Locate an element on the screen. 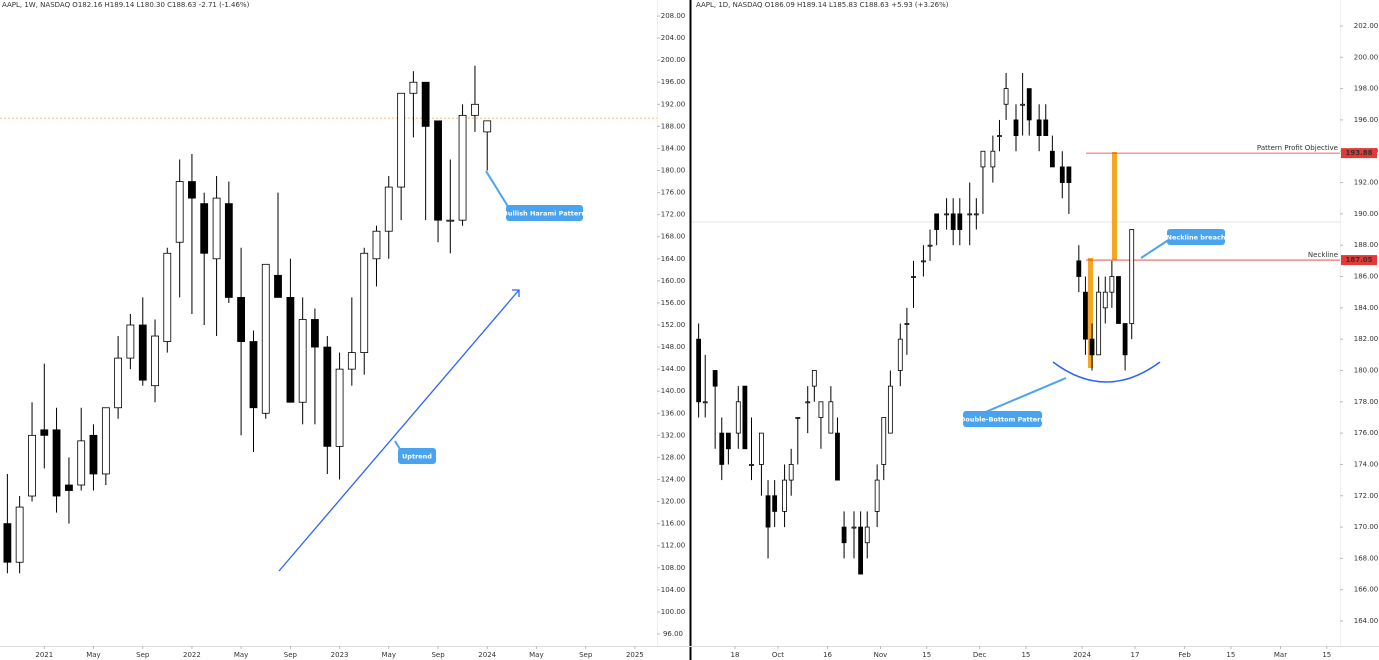  y-tick-label: 186.00 is located at coordinates (1366, 277).